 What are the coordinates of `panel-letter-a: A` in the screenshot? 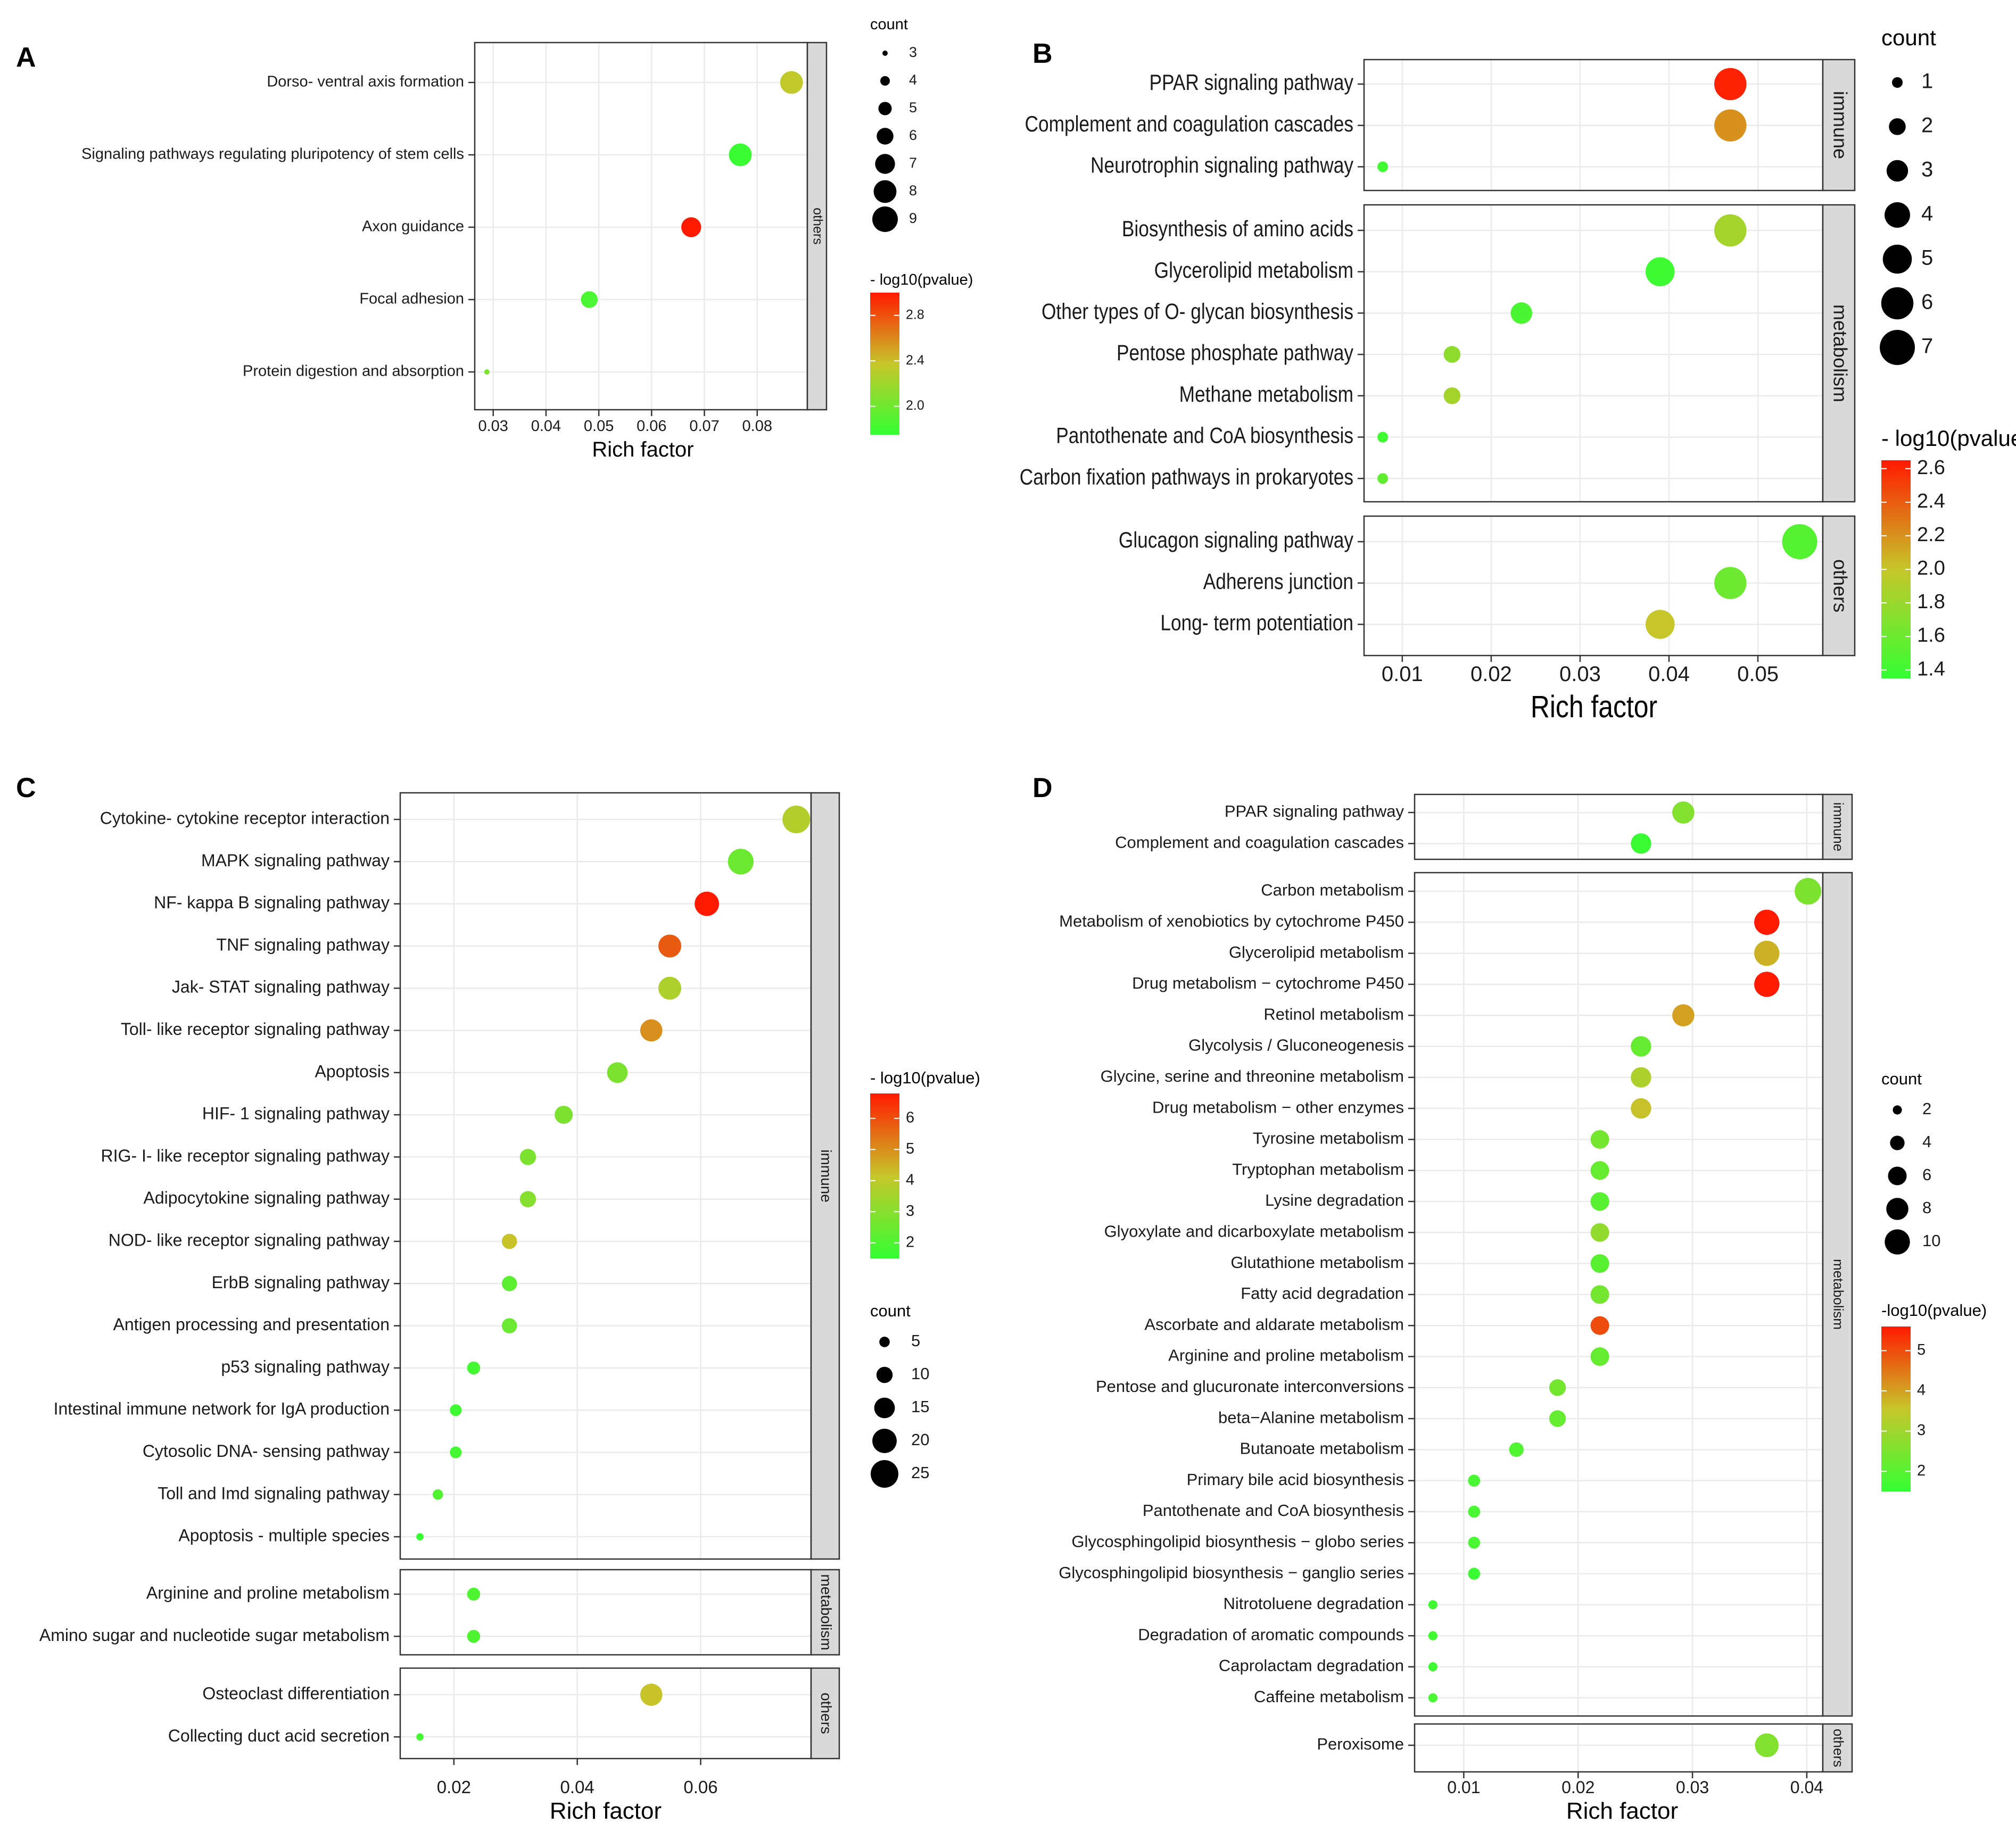 It's located at (26, 57).